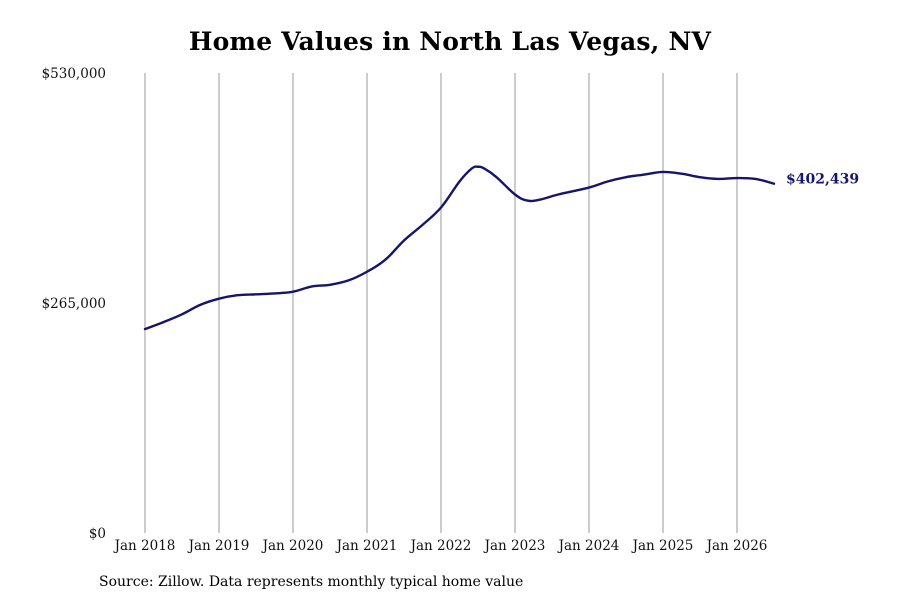 The image size is (900, 600). Describe the element at coordinates (144, 546) in the screenshot. I see `x-tick-label: Jan 2018` at that location.